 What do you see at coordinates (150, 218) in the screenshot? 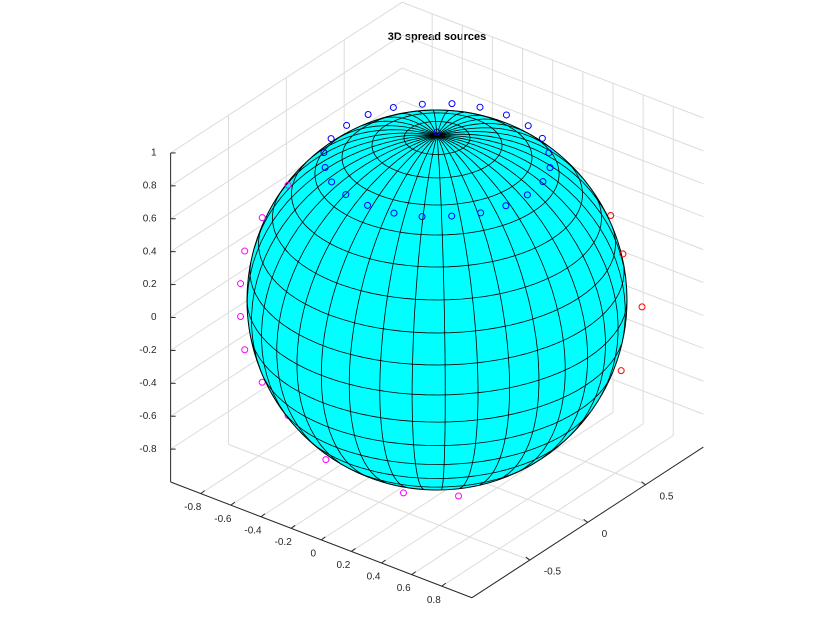
I see `z-tick-label: 0.6` at bounding box center [150, 218].